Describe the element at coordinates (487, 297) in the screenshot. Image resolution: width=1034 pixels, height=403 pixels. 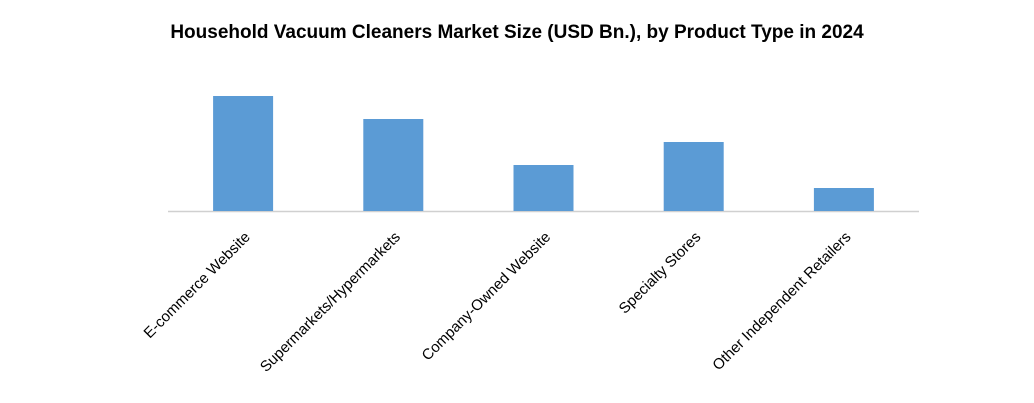
I see `x-tick-label: Company-Owned Website` at that location.